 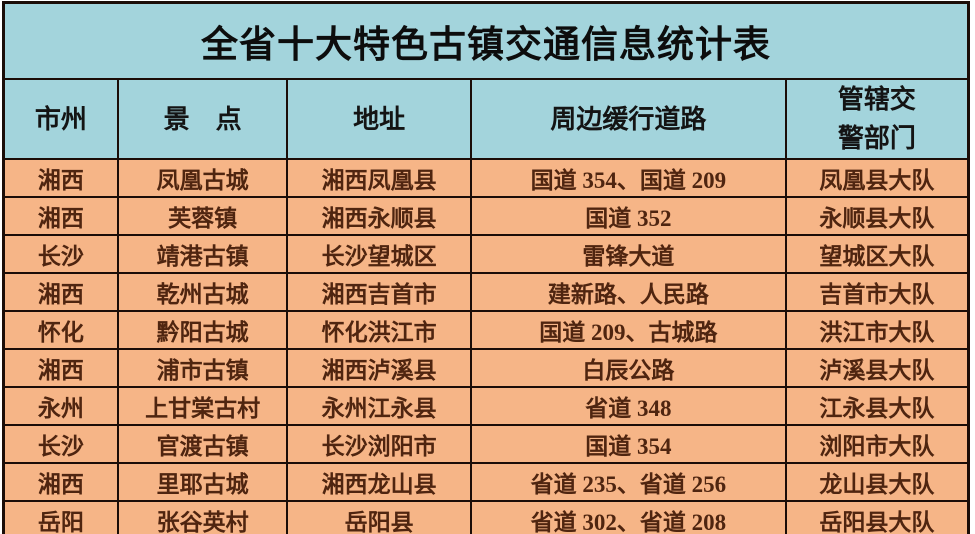 I want to click on cell-police: 凤凰县大队, so click(x=877, y=178).